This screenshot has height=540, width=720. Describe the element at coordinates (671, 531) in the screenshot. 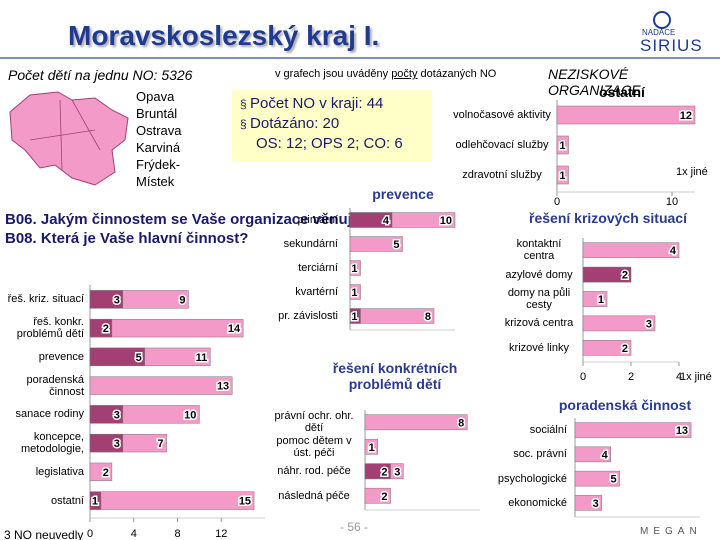

I see `footer-logo: MEGAN` at that location.